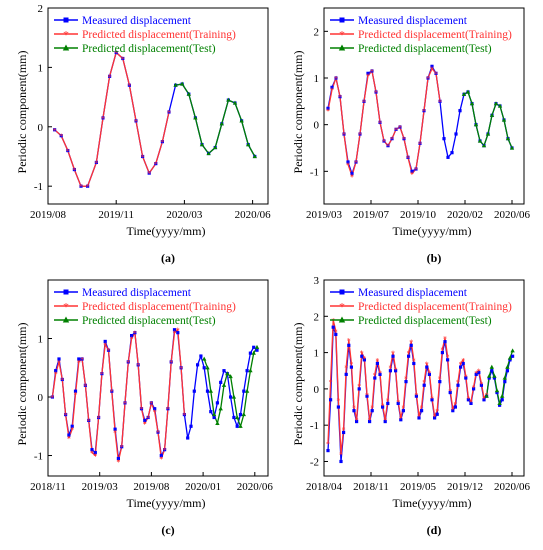  I want to click on y-tick-label: 0, so click(317, 390).